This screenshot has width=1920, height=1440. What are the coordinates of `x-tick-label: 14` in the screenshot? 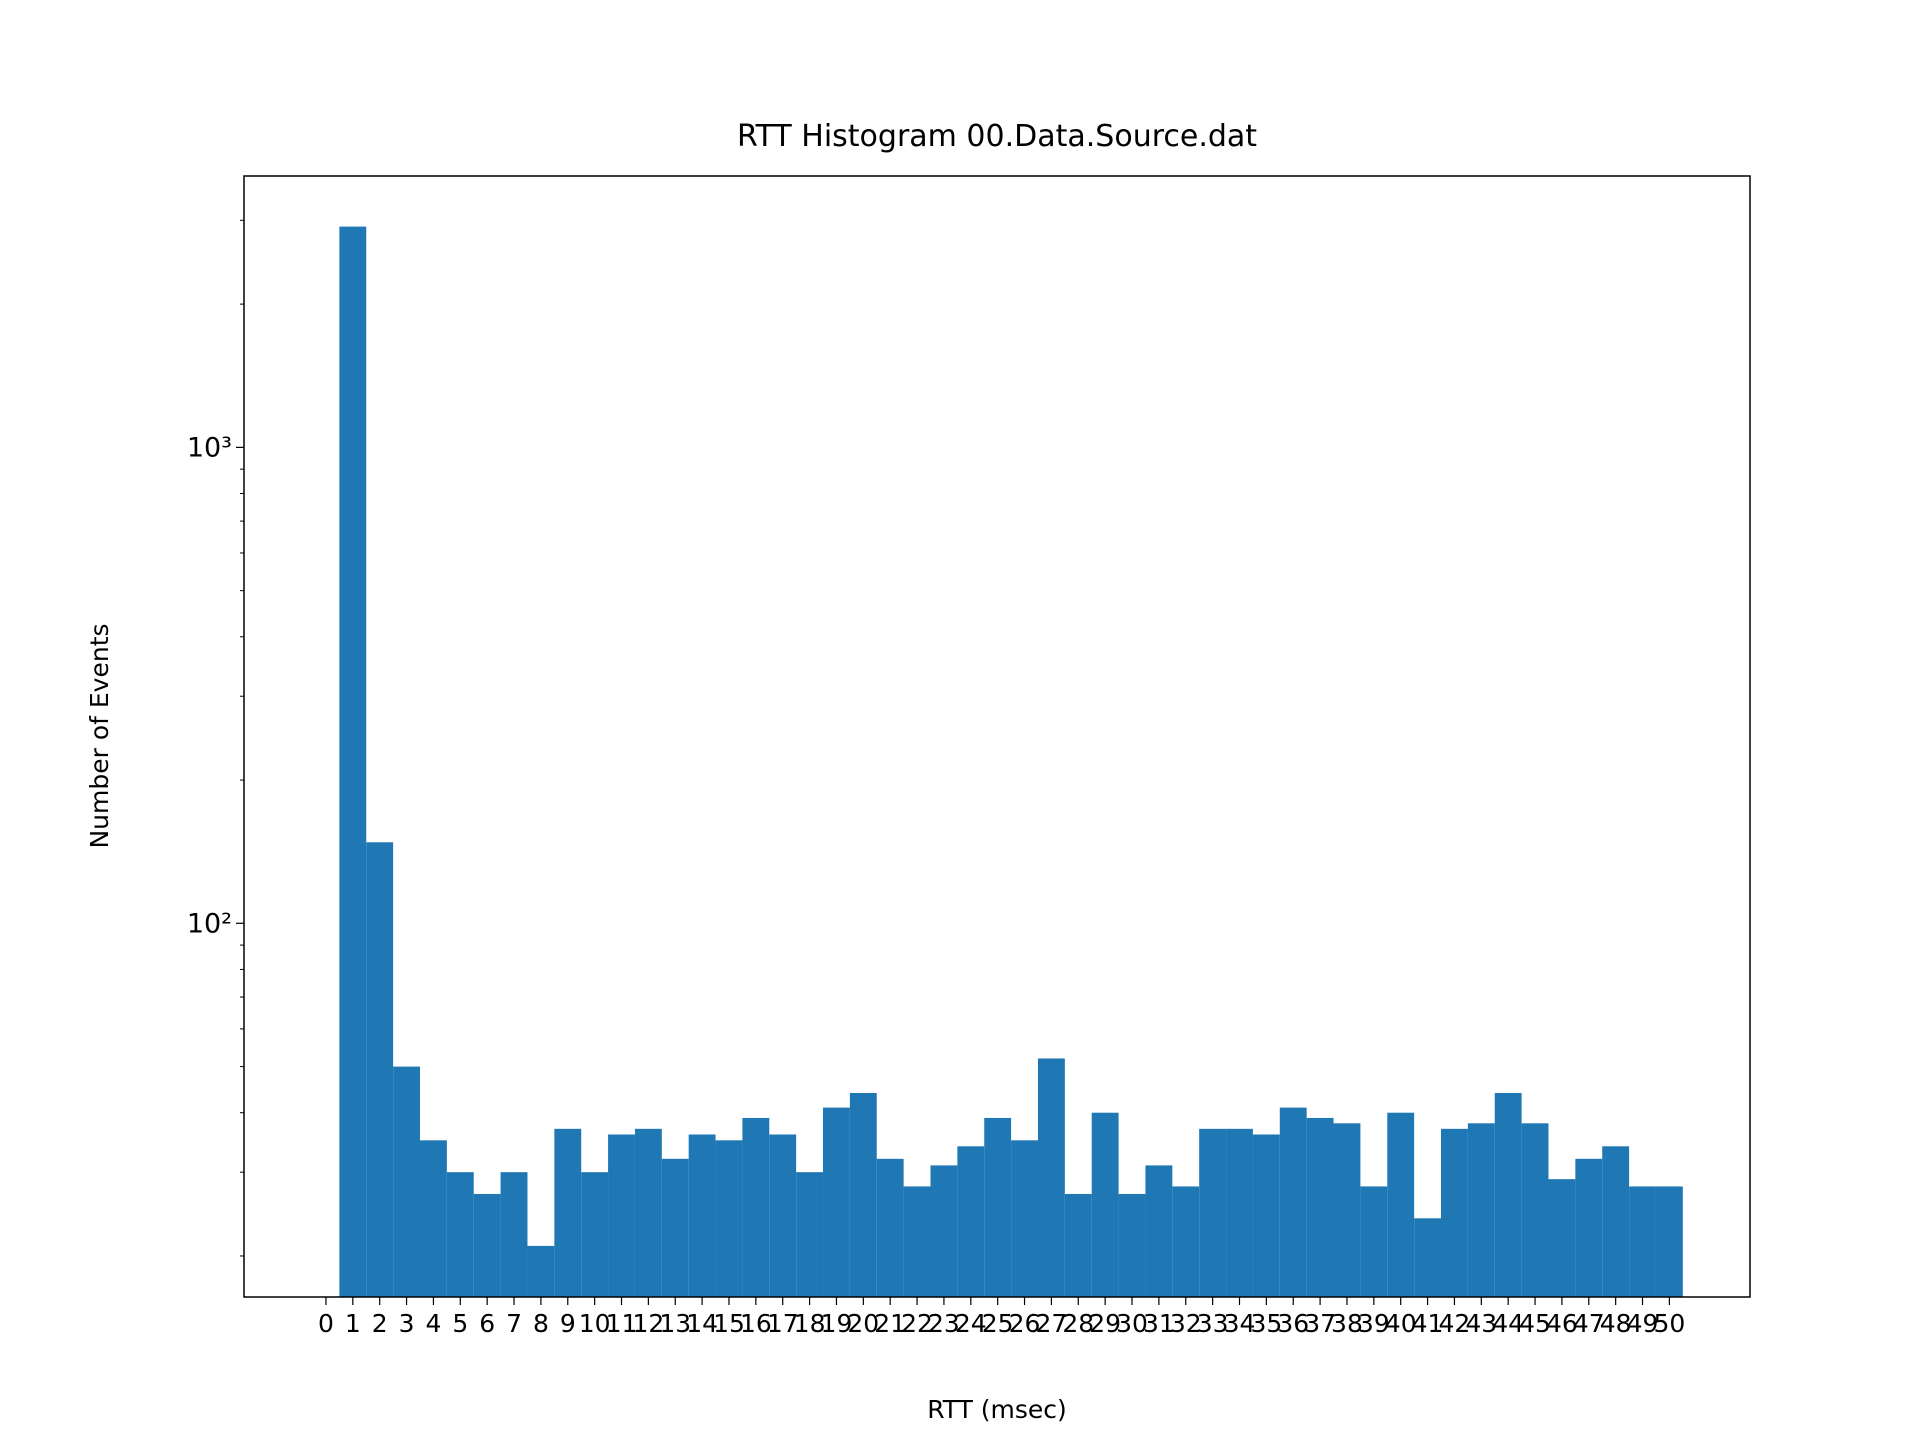 It's located at (702, 1323).